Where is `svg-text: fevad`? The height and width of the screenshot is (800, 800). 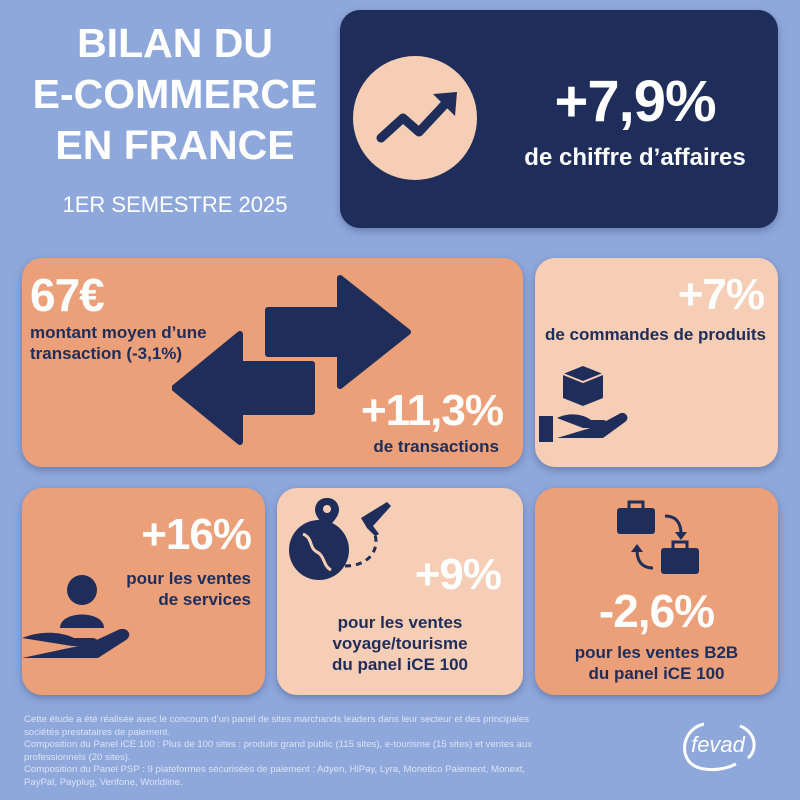
svg-text: fevad is located at coordinates (718, 744).